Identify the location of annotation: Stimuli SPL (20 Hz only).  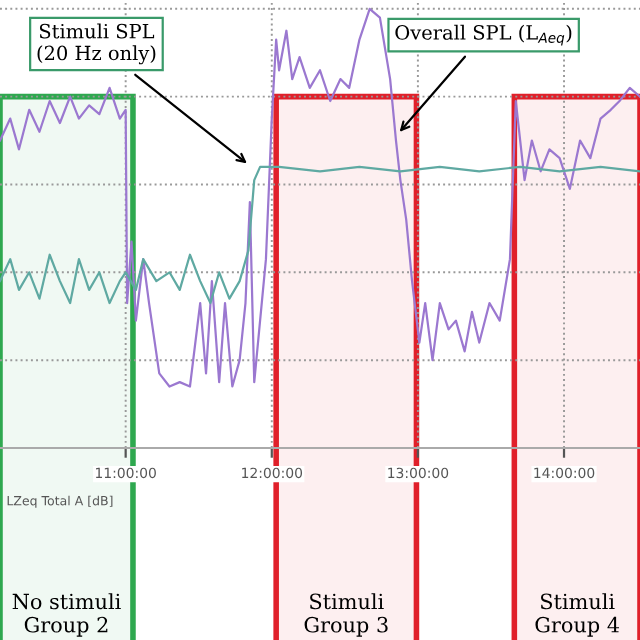
(96, 44).